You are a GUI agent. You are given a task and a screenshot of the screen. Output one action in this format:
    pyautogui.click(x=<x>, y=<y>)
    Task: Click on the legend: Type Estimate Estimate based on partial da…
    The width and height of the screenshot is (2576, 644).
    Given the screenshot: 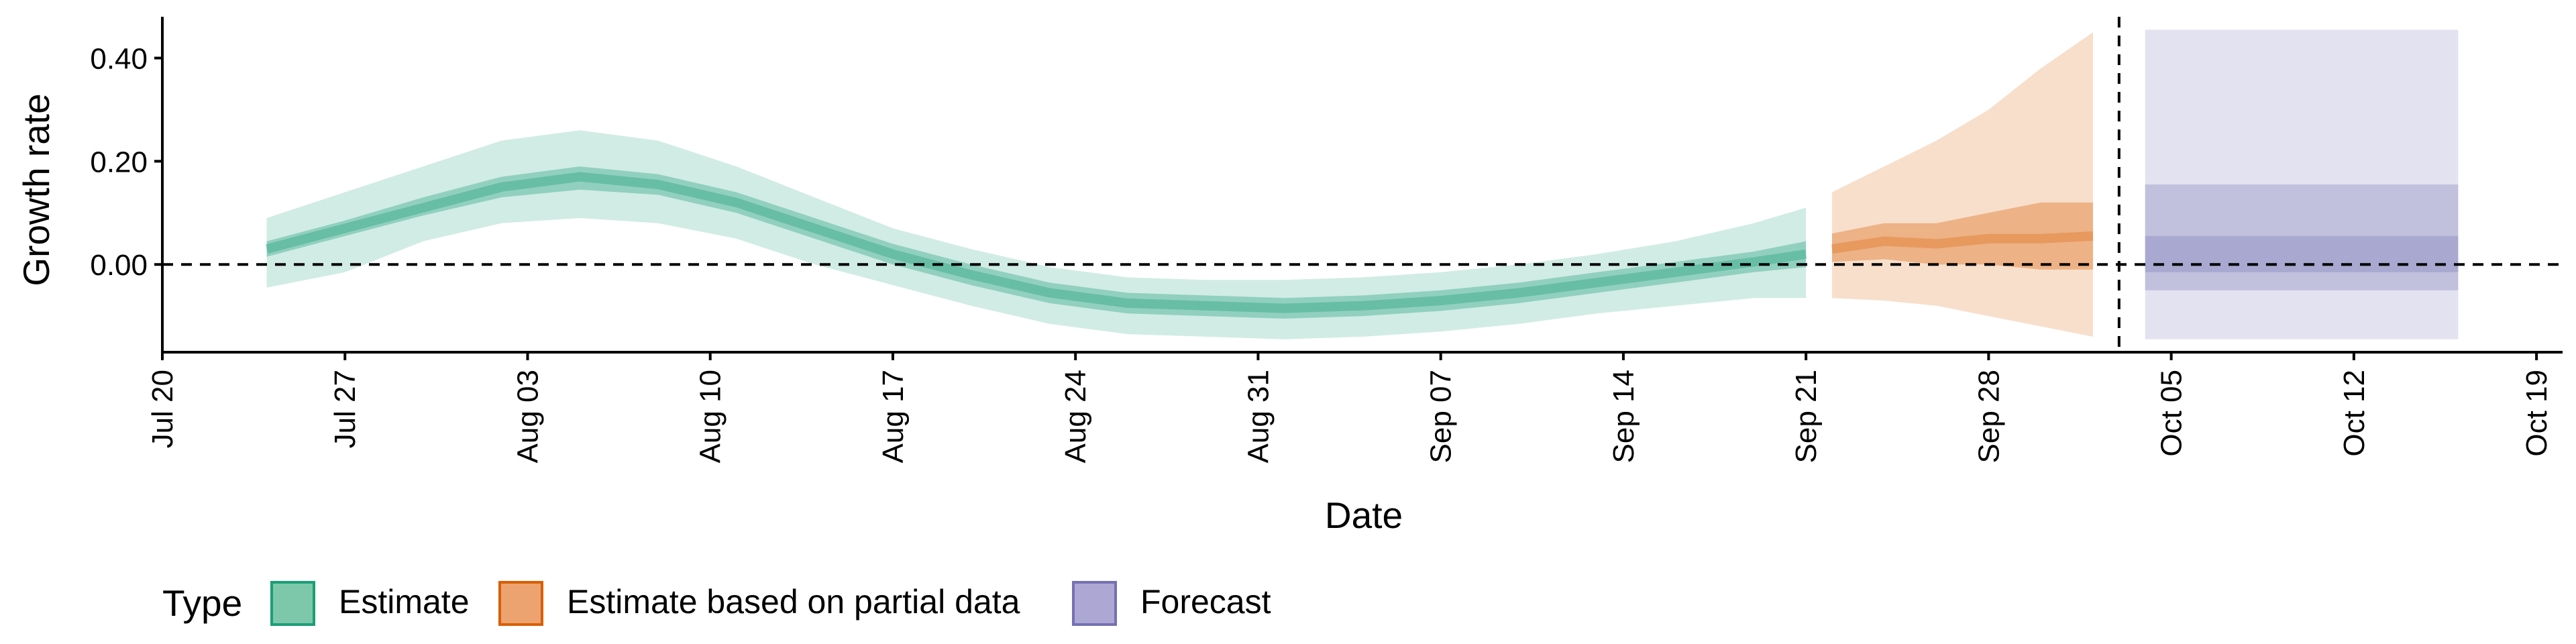 What is the action you would take?
    pyautogui.click(x=716, y=603)
    